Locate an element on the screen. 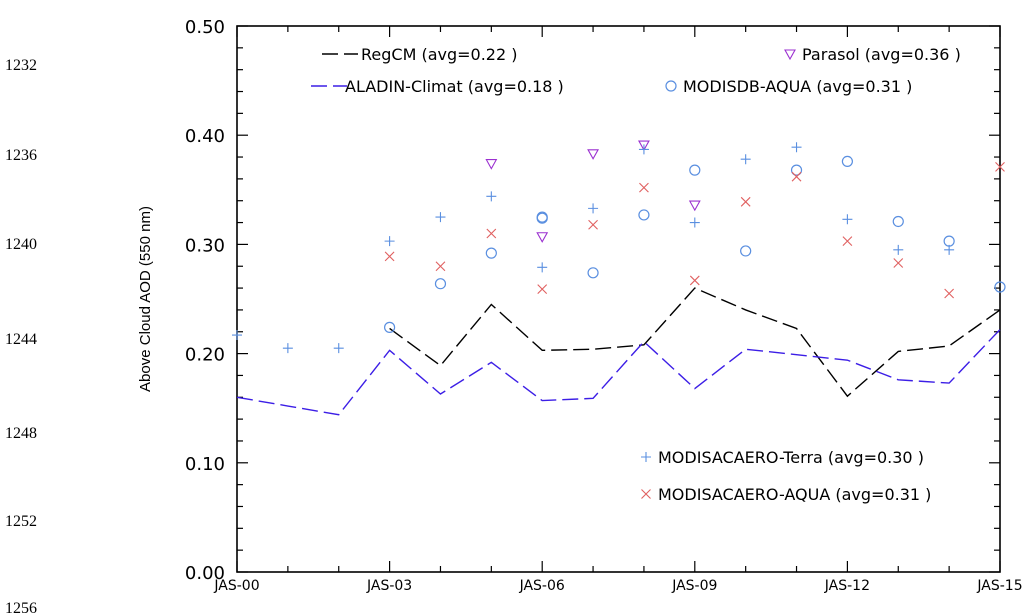 The image size is (1036, 616). x-tick-label: JAS-03 is located at coordinates (389, 586).